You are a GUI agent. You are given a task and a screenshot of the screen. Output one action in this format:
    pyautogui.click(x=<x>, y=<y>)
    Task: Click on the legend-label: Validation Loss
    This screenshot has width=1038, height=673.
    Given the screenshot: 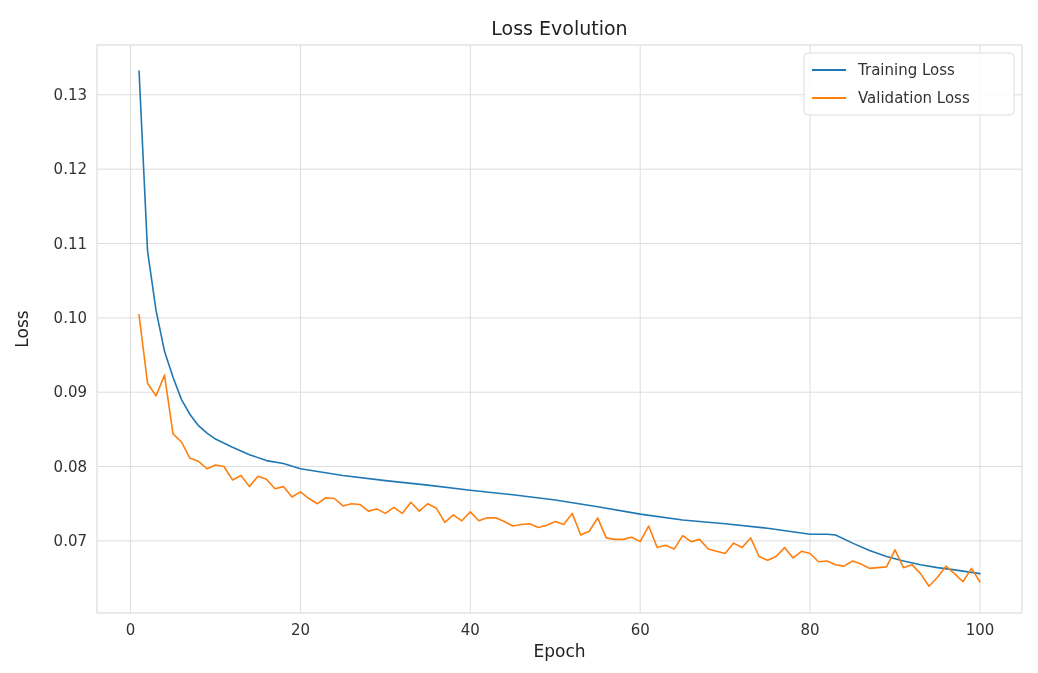 What is the action you would take?
    pyautogui.click(x=914, y=98)
    